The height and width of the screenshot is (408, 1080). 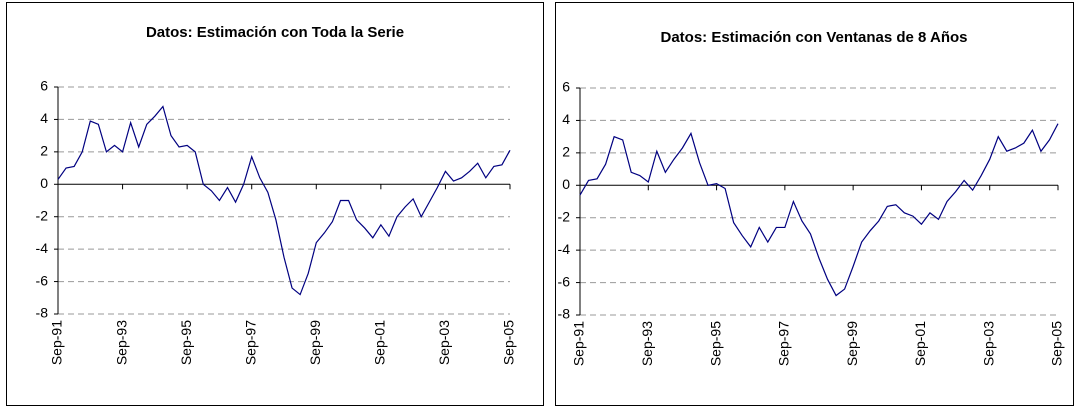 I want to click on chart-title: Datos: Estimación con Ventanas de 8 Años, so click(x=813, y=37).